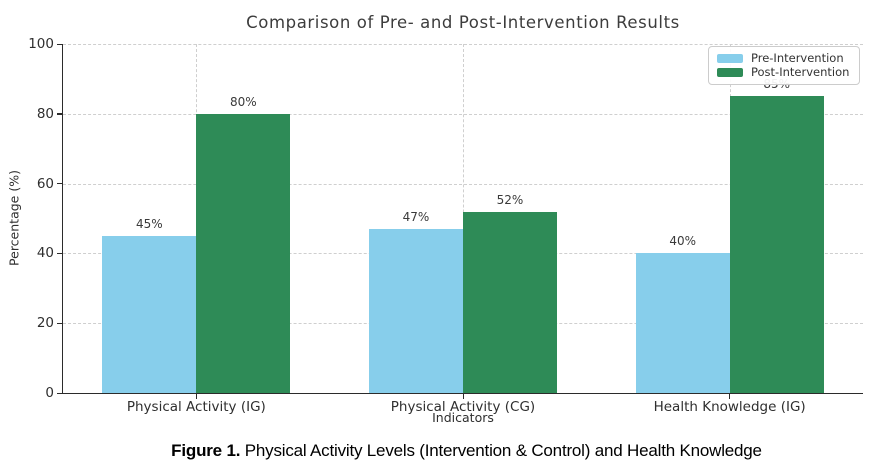  I want to click on y-tick-label: 60, so click(45, 183).